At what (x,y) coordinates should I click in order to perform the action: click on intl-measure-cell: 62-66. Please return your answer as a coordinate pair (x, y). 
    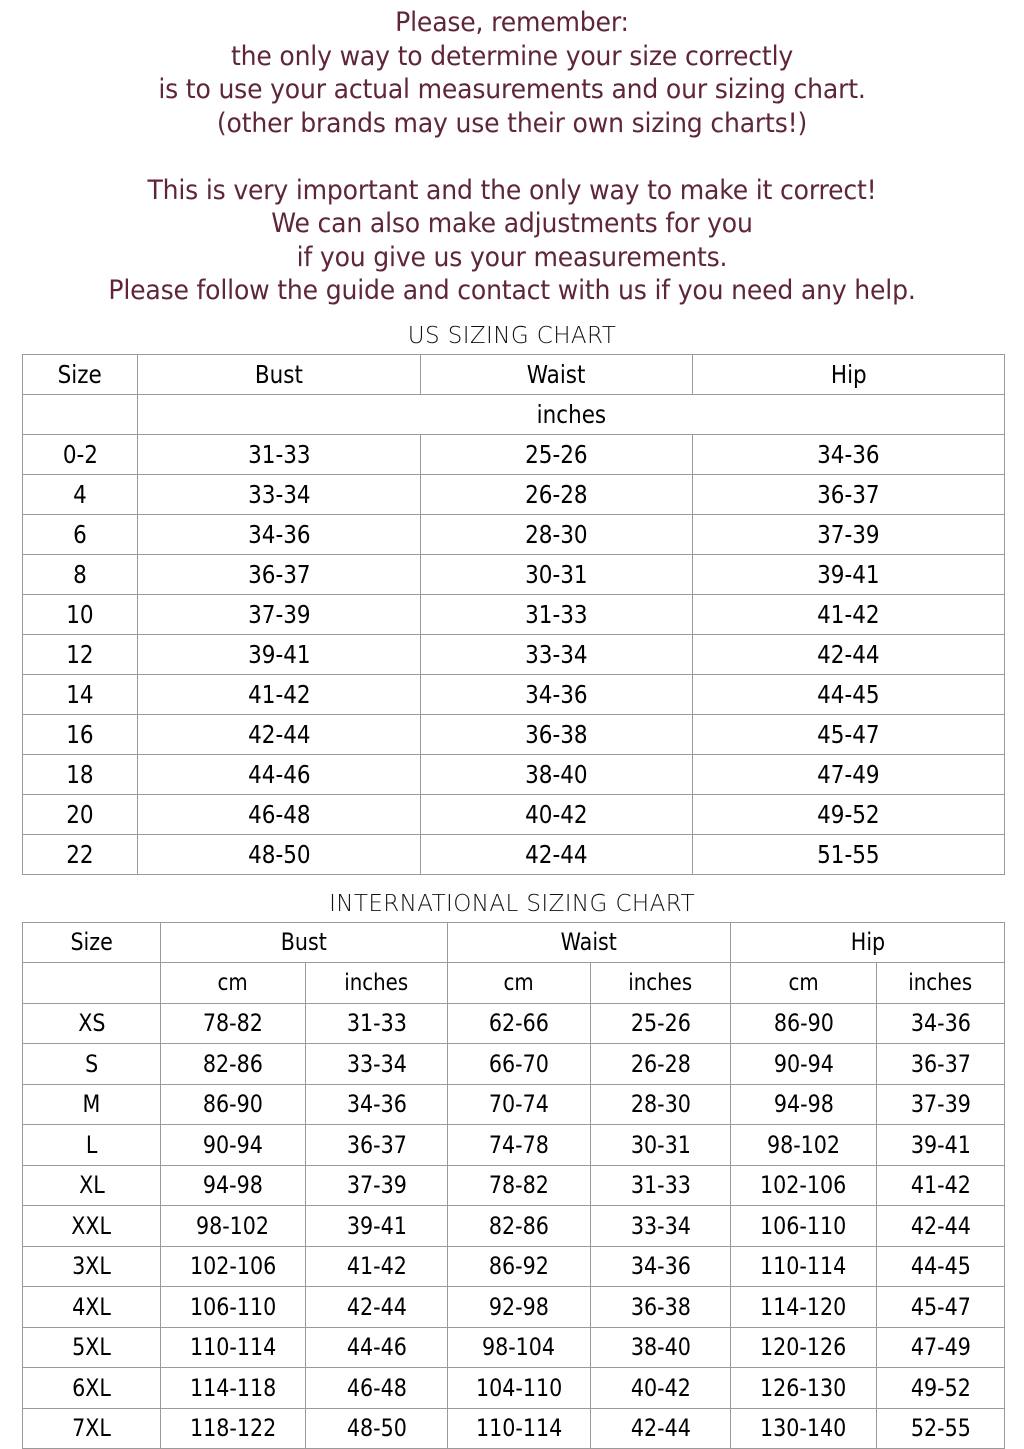
    Looking at the image, I should click on (519, 1023).